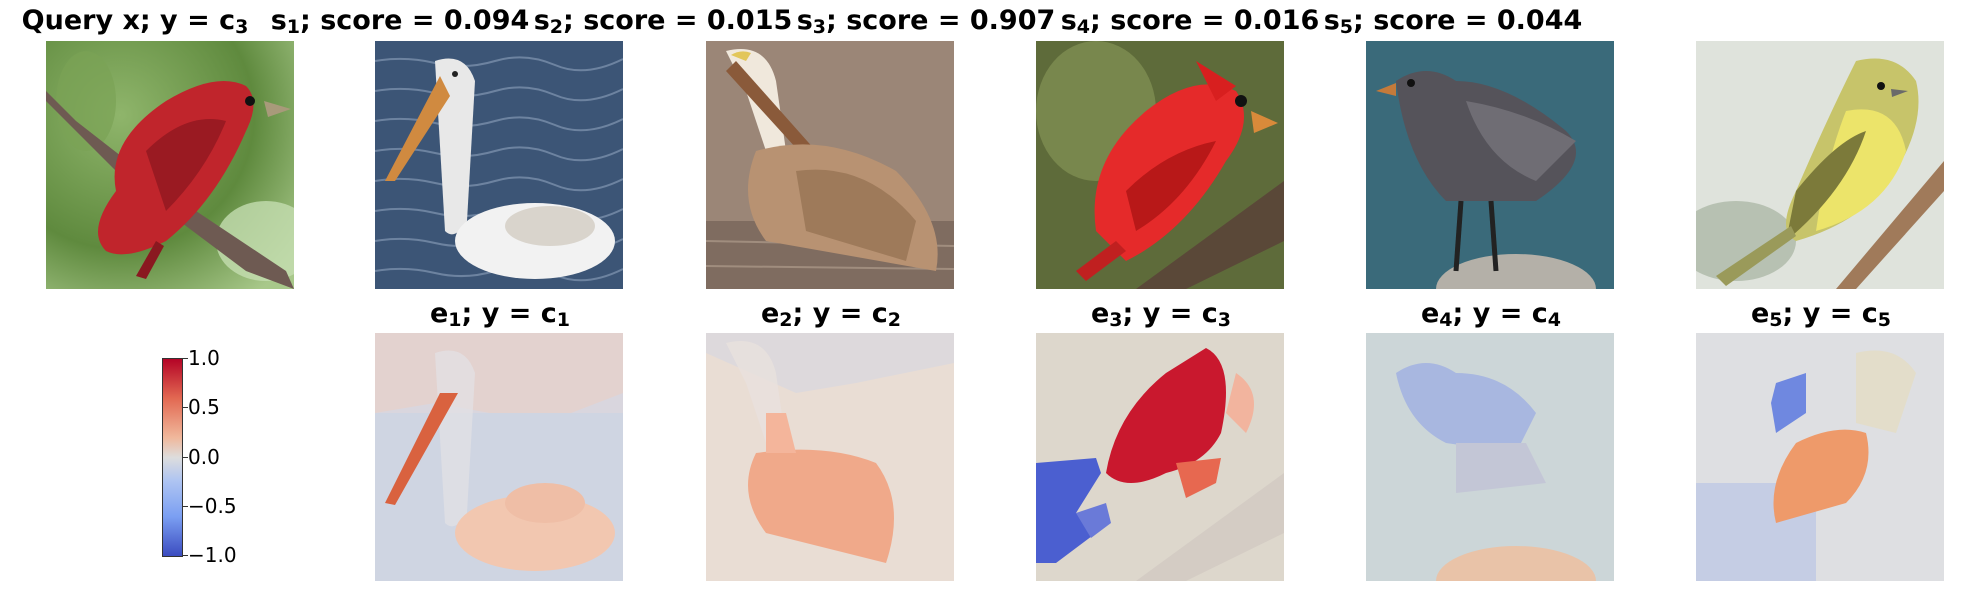 The image size is (1963, 591). Describe the element at coordinates (1161, 314) in the screenshot. I see `explanation-title-3: e3; y = c3` at that location.